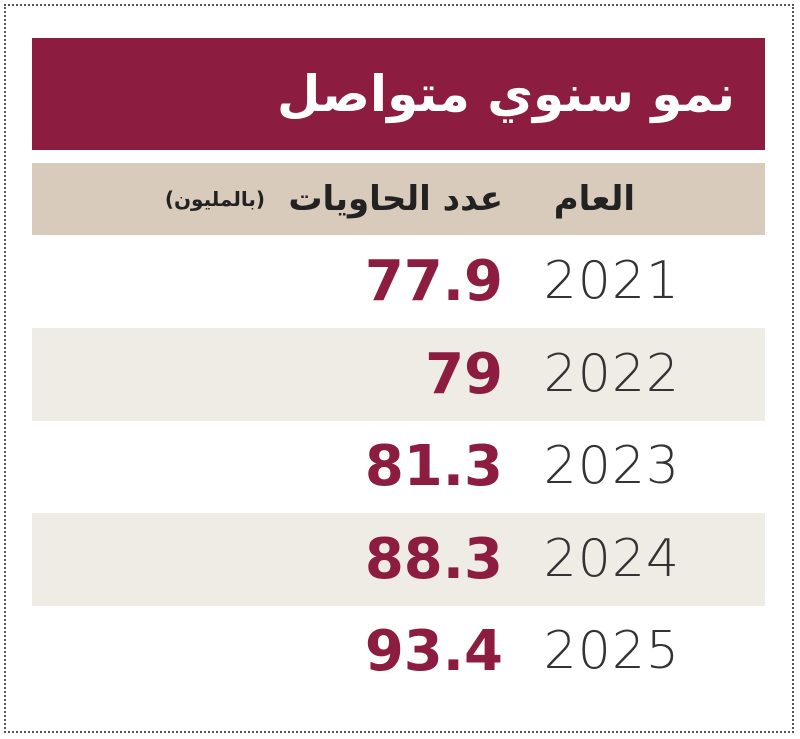  I want to click on value-cell: 93.4, so click(433, 652).